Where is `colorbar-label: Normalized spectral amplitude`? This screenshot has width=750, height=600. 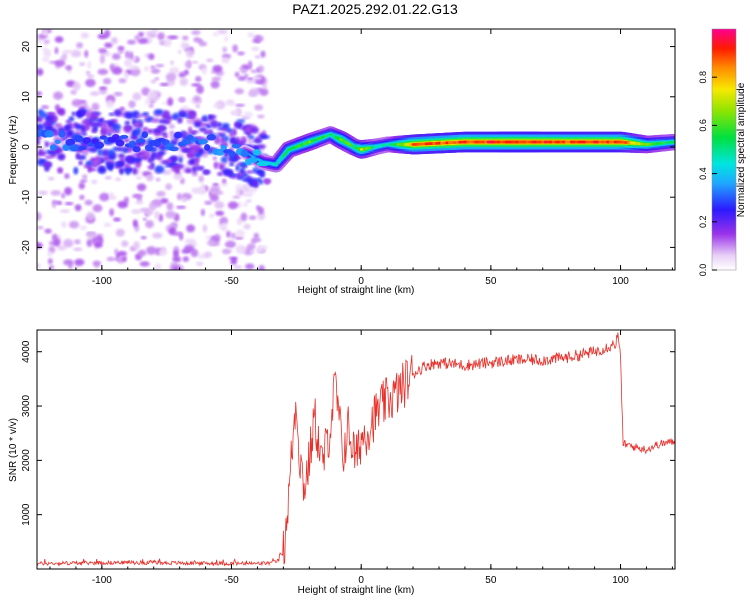 colorbar-label: Normalized spectral amplitude is located at coordinates (741, 149).